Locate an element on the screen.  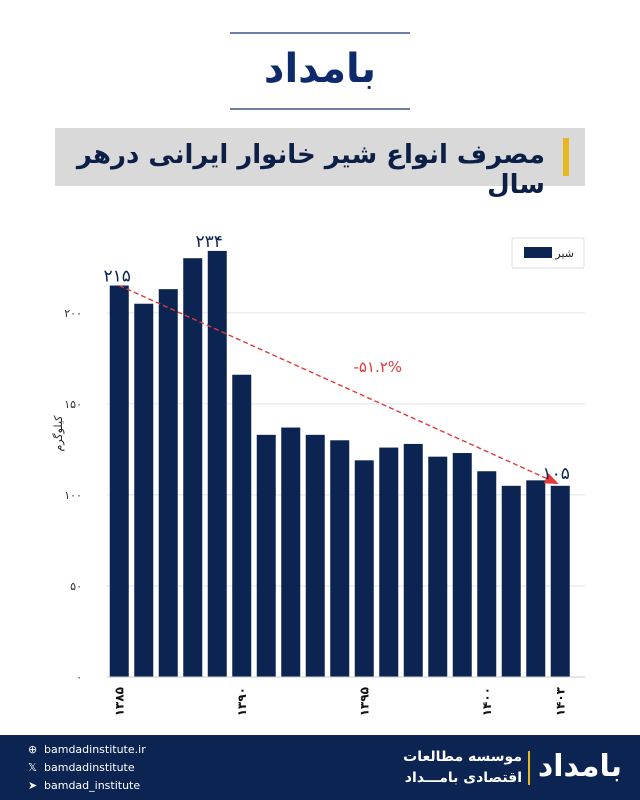
header: بامداد is located at coordinates (320, 73).